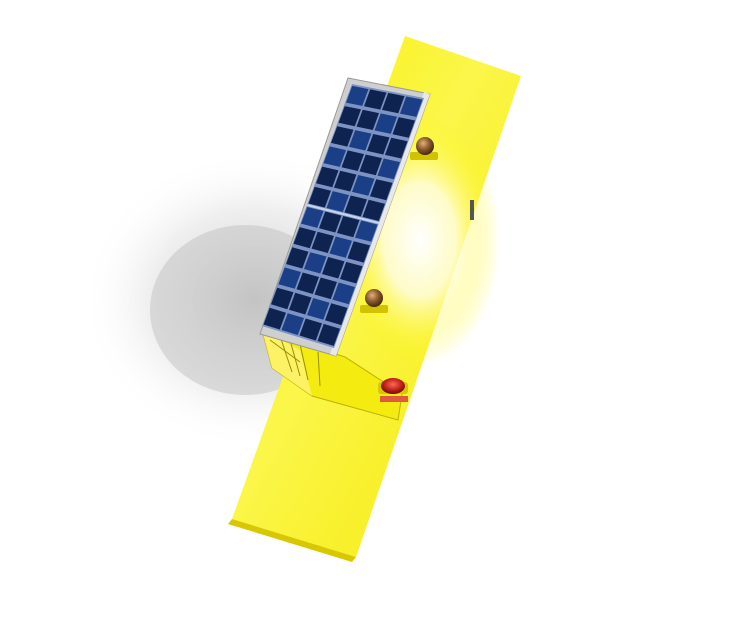 The image size is (745, 632). I want to click on lamp-top-icon, so click(425, 146).